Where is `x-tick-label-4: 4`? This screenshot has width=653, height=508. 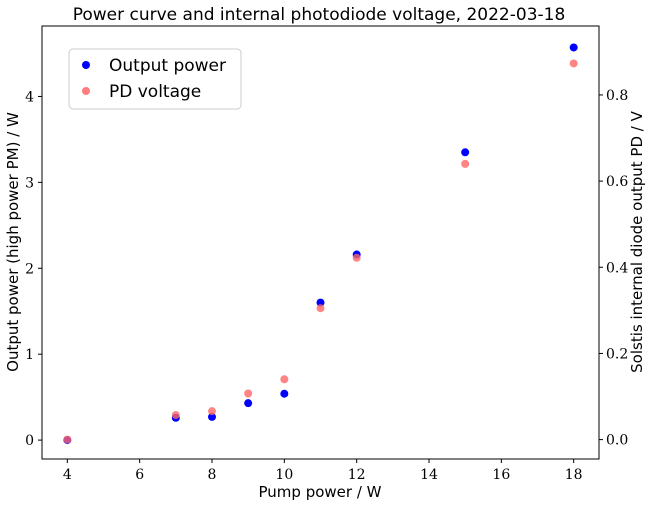
x-tick-label-4: 4 is located at coordinates (67, 475).